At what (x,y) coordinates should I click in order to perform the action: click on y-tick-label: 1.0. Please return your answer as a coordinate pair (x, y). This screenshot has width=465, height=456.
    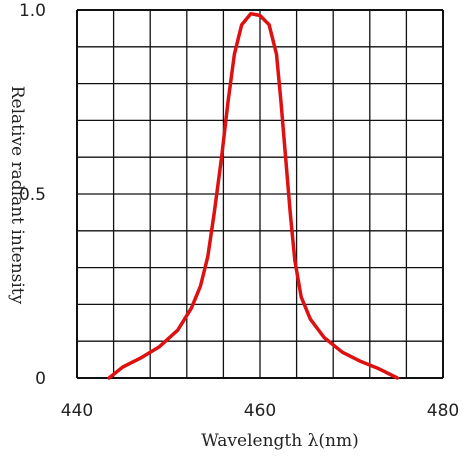
    Looking at the image, I should click on (32, 11).